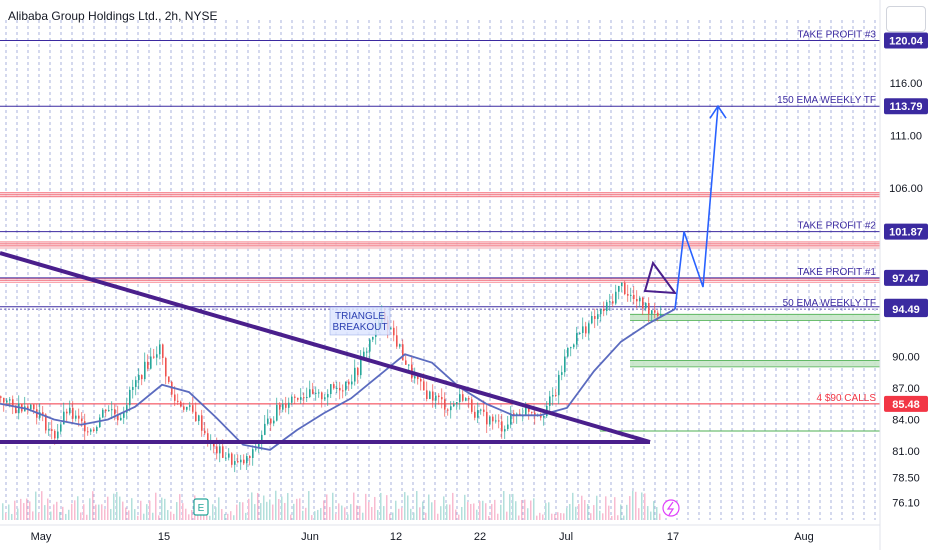  I want to click on chart-settings-button, so click(906, 19).